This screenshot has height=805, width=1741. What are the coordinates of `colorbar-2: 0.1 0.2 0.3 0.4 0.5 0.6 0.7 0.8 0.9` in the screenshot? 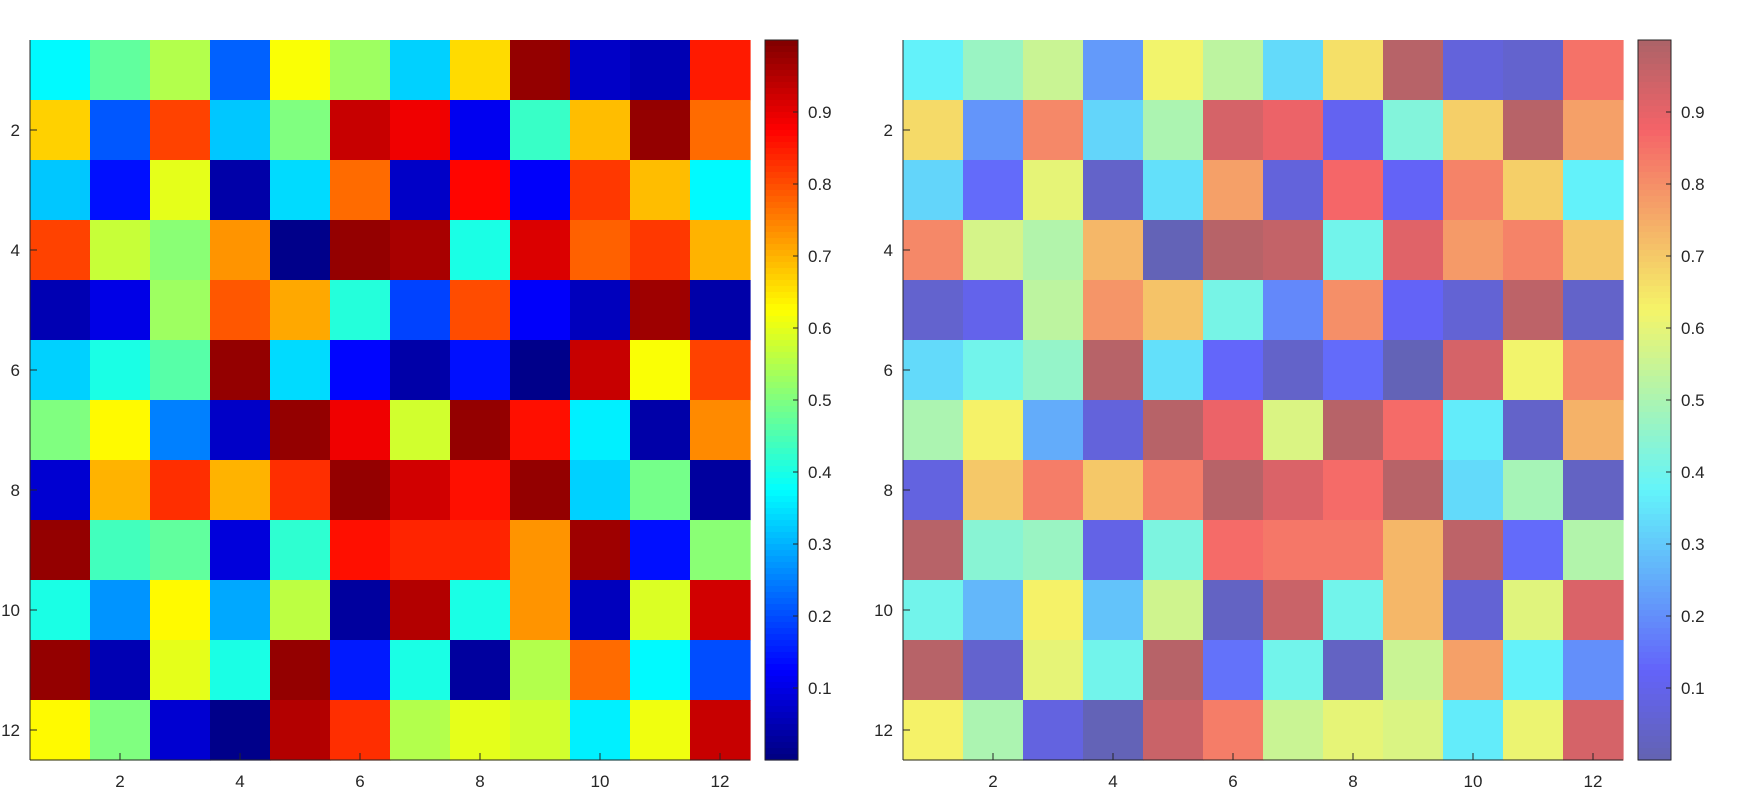 It's located at (1671, 400).